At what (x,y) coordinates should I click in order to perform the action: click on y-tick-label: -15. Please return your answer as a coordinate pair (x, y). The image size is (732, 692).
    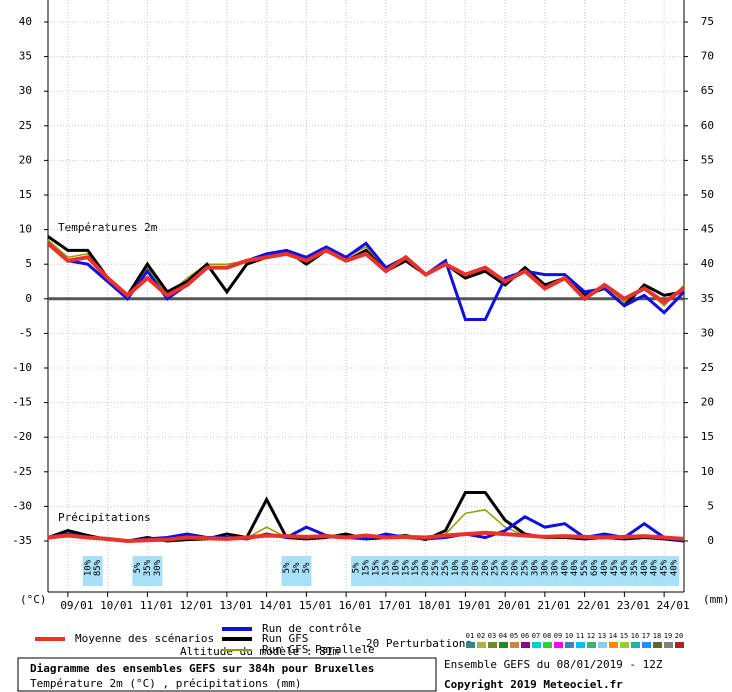
    Looking at the image, I should click on (22, 402).